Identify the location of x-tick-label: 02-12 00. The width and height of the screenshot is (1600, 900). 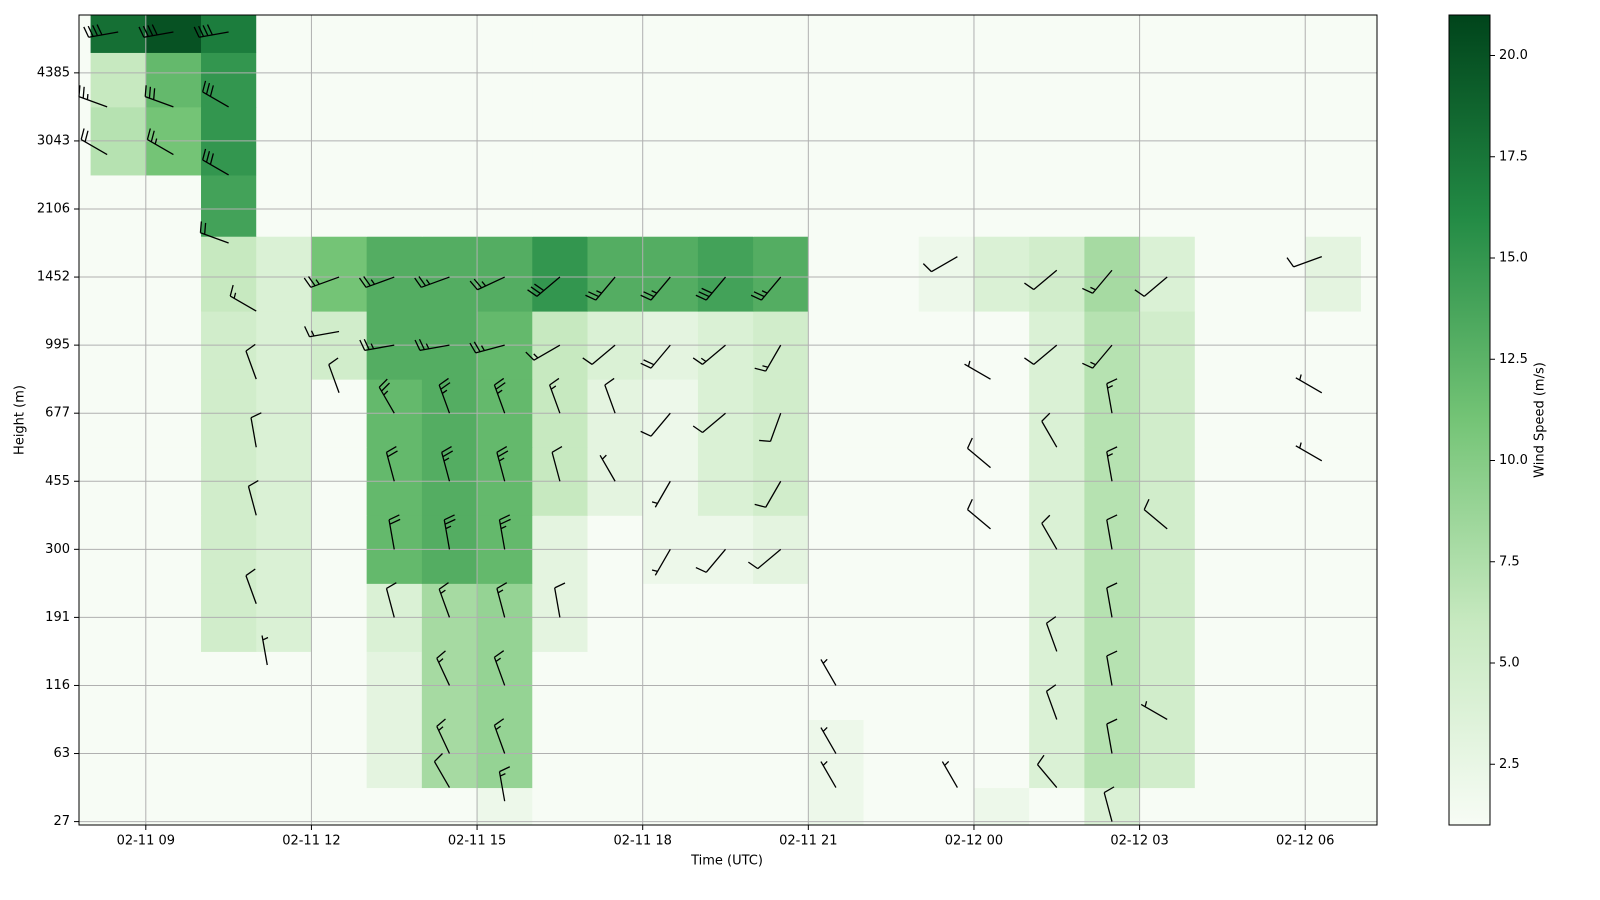
(974, 841).